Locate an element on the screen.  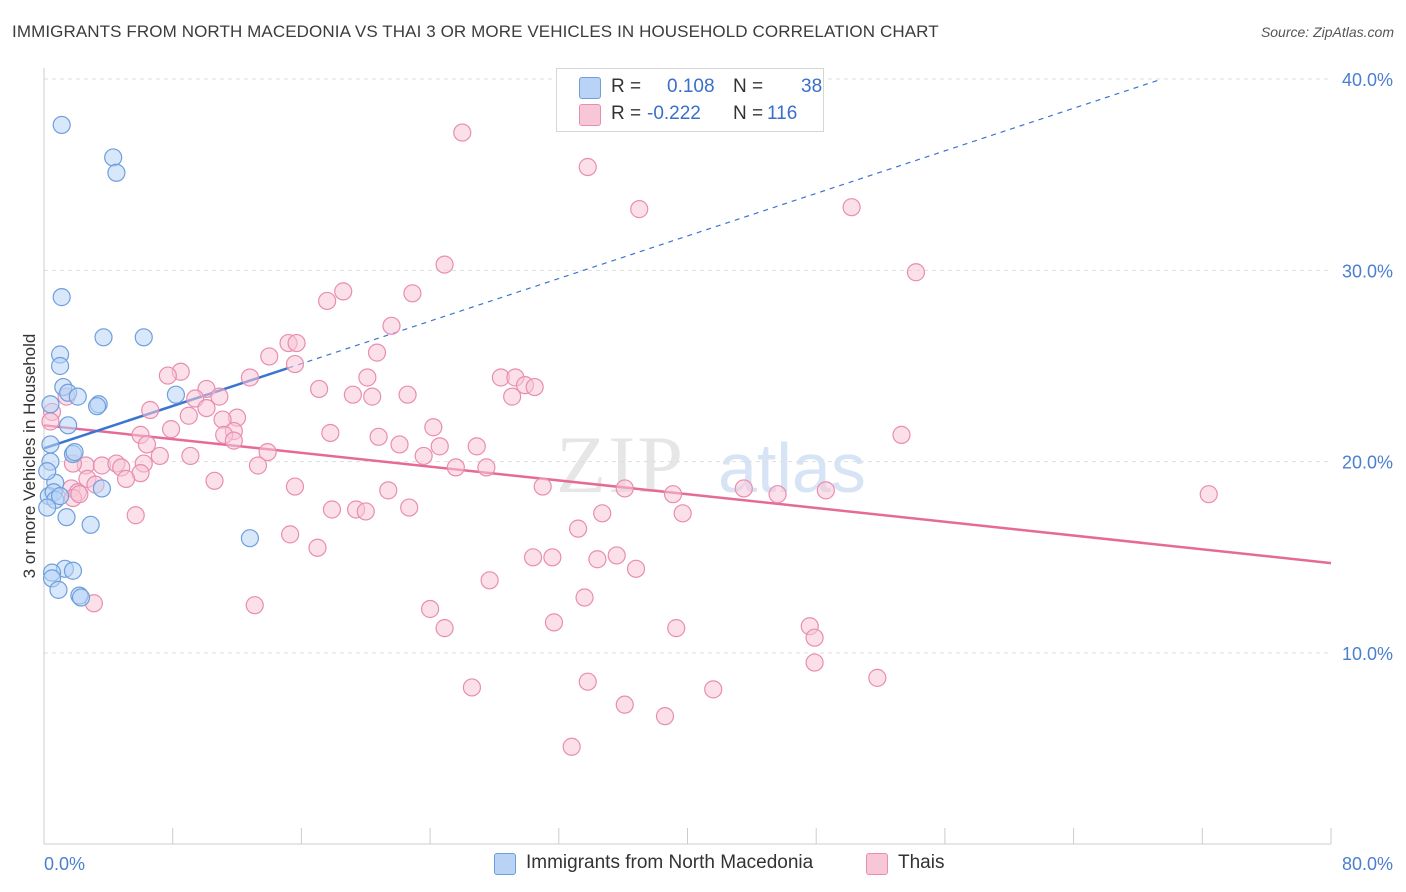
legend-swatch-blue is located at coordinates (590, 88).